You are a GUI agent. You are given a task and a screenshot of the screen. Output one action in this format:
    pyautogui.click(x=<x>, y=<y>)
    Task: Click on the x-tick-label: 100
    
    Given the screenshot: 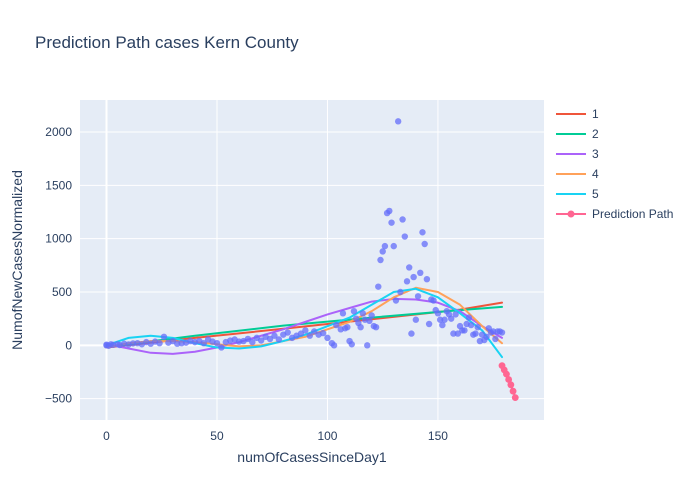 What is the action you would take?
    pyautogui.click(x=327, y=436)
    